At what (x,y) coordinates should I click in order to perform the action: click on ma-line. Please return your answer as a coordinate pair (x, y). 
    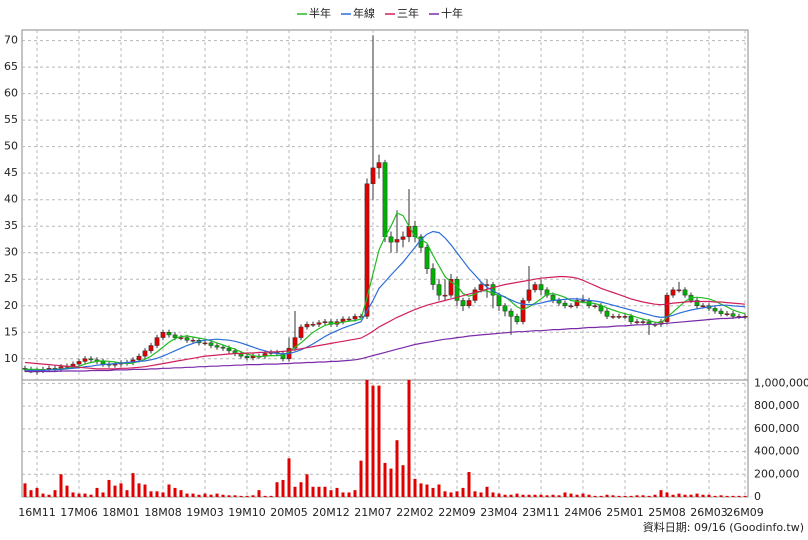
    Looking at the image, I should click on (385, 344).